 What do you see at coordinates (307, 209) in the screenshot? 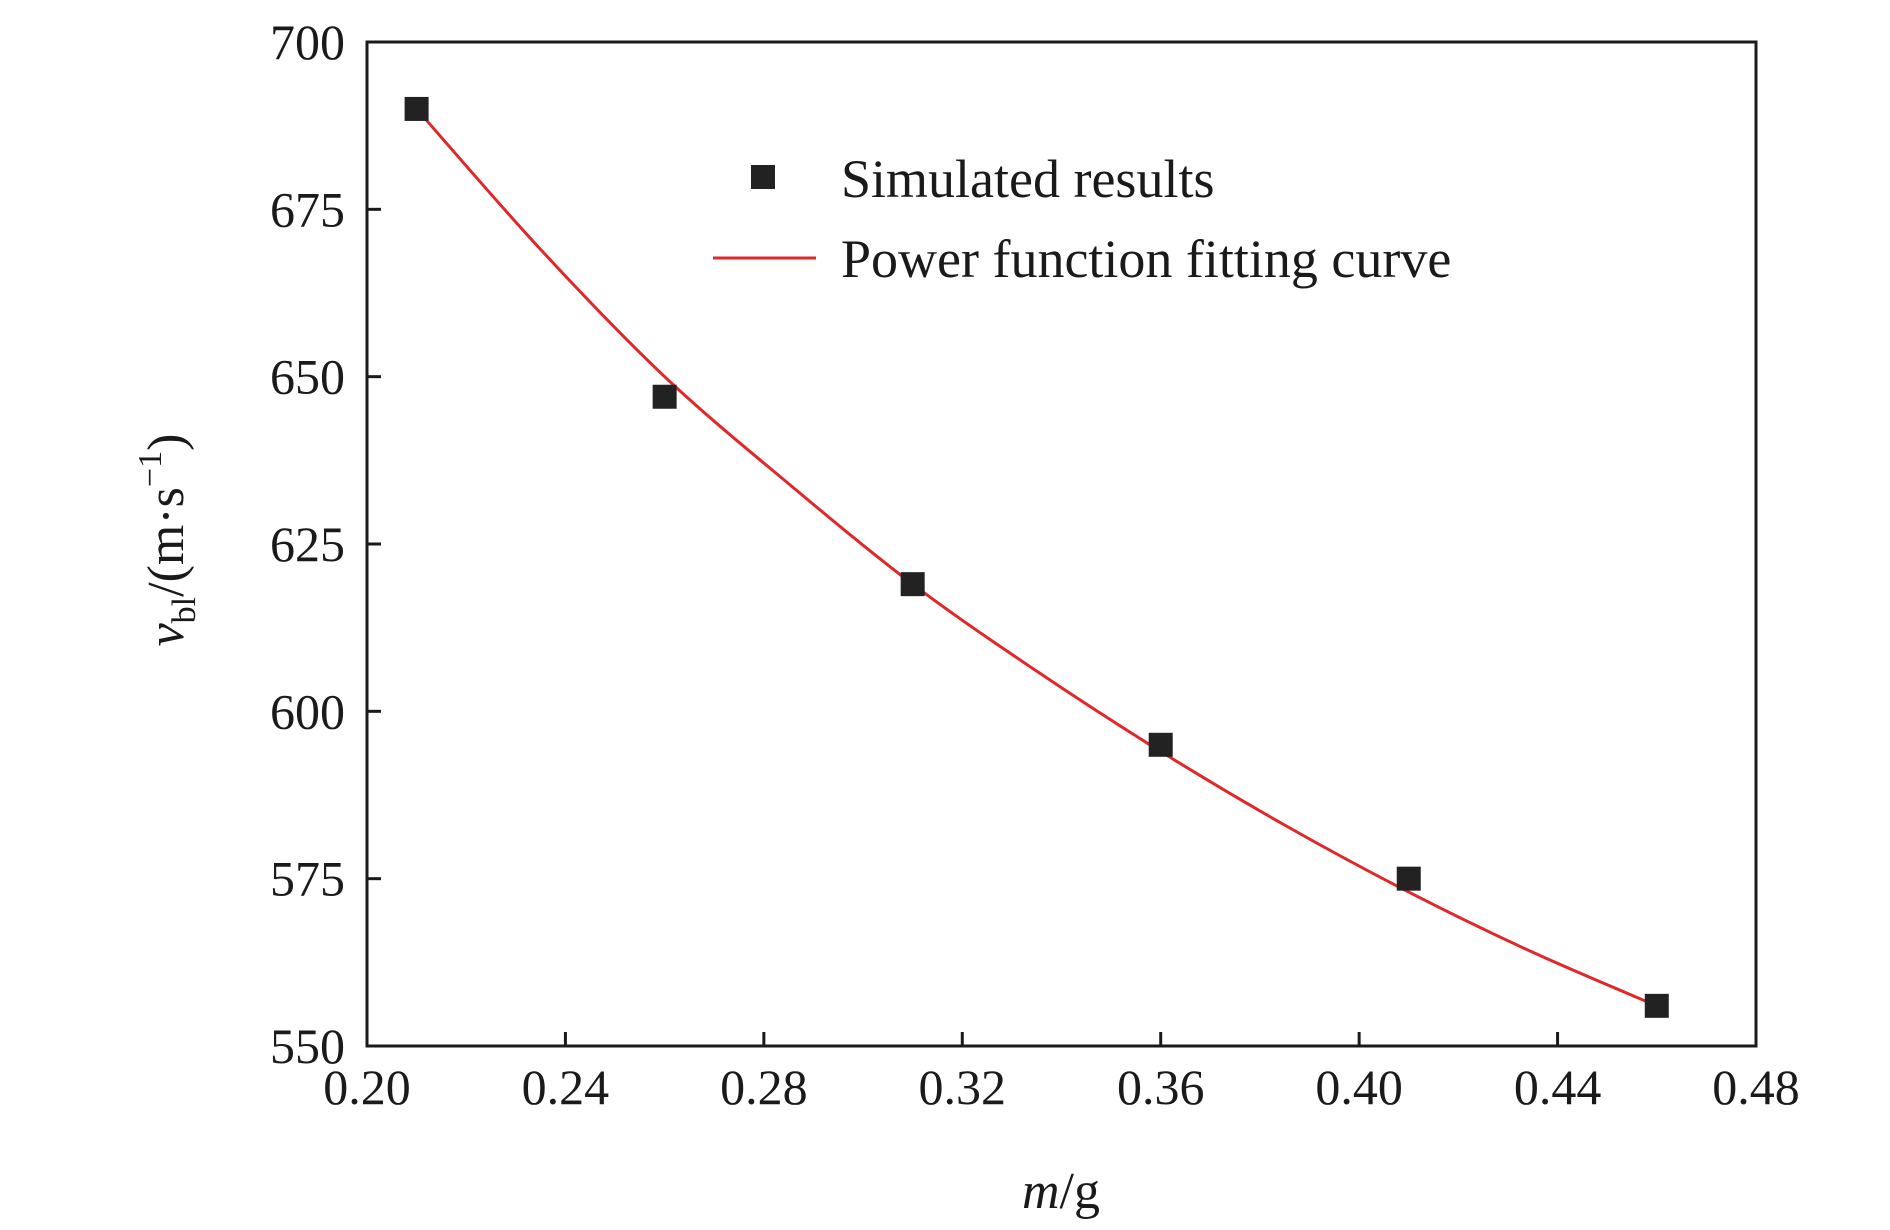
I see `y-tick-label: 675` at bounding box center [307, 209].